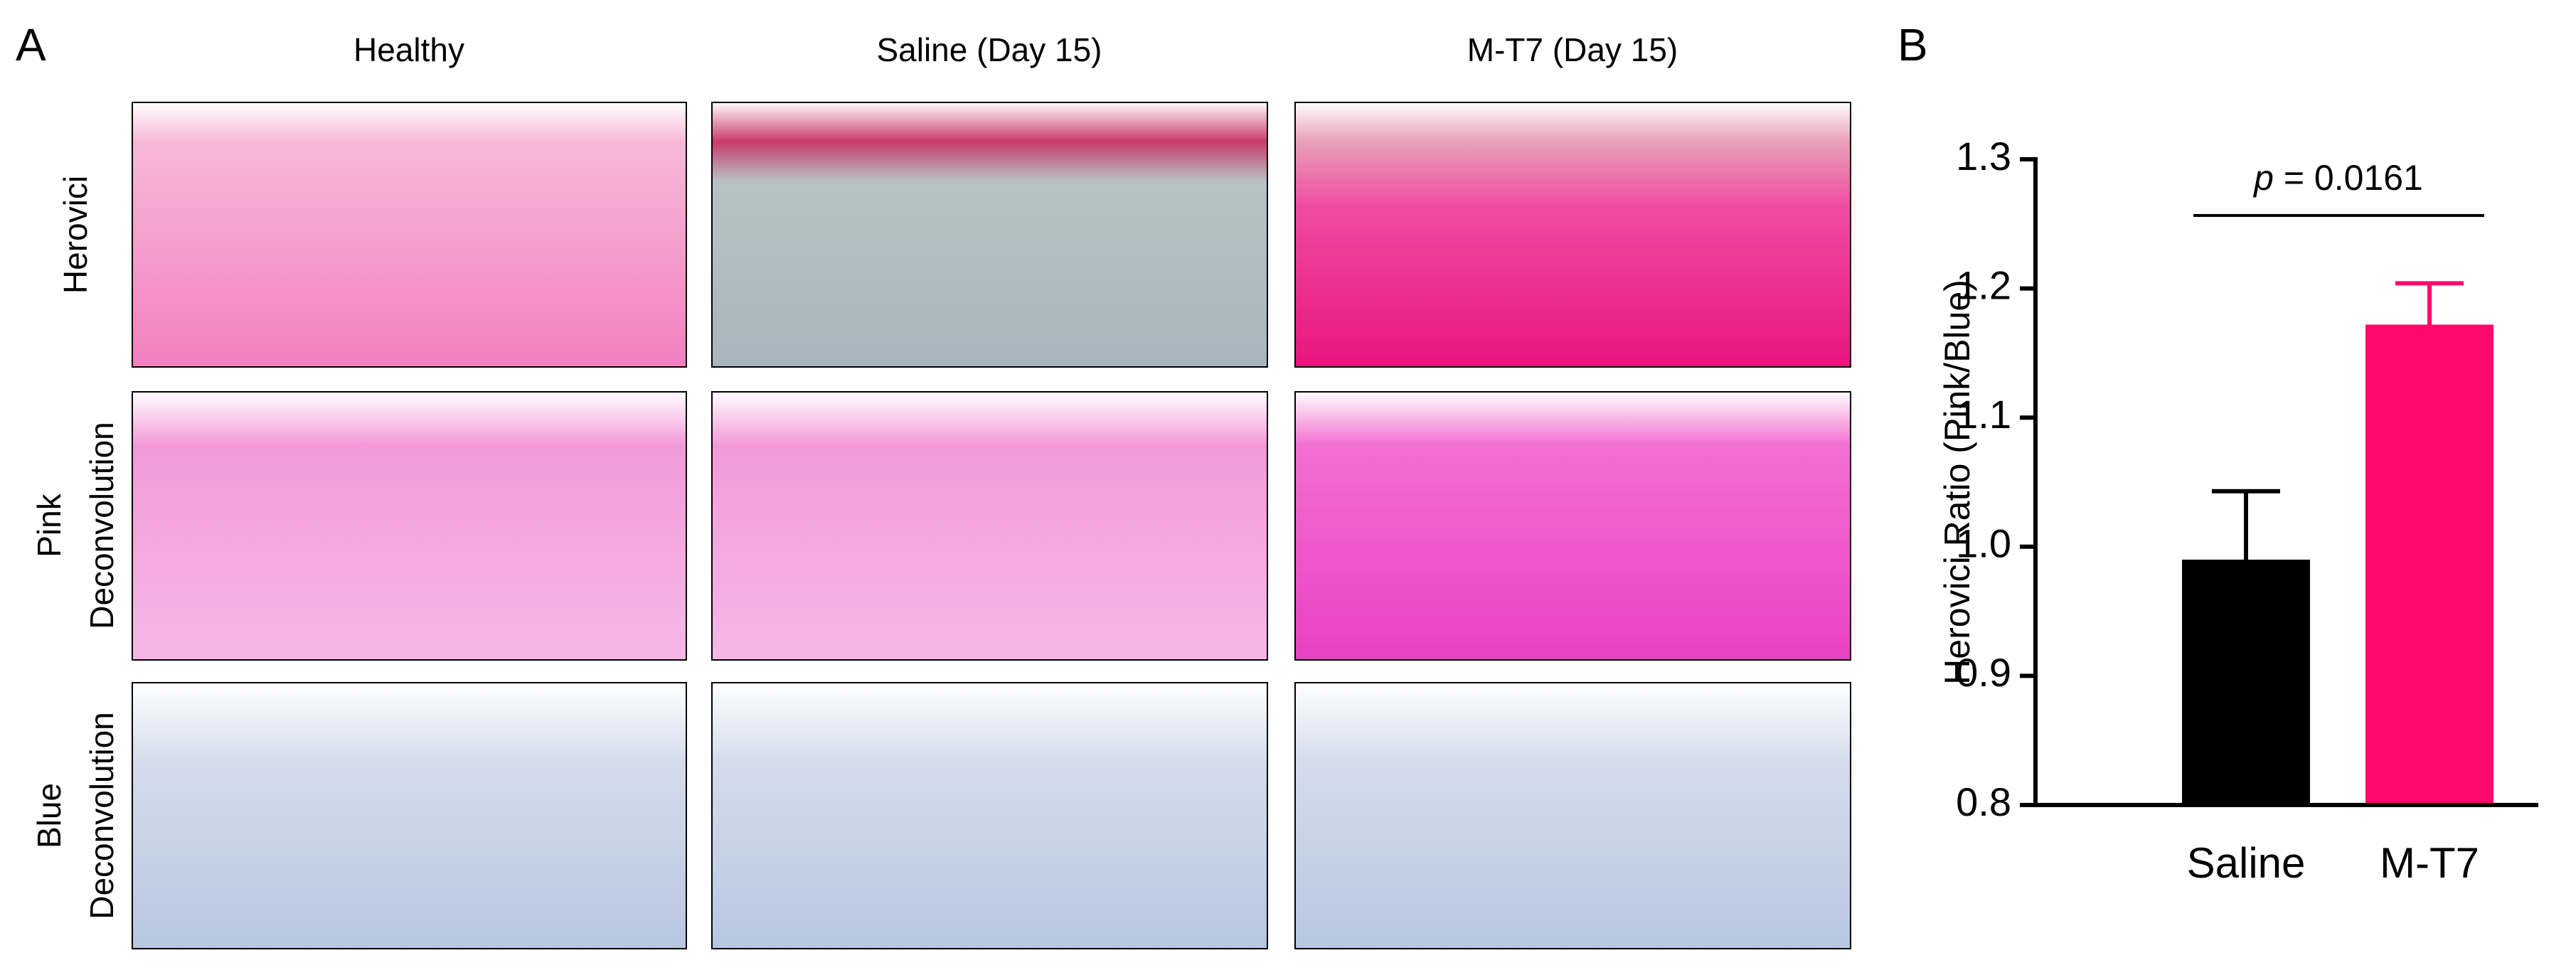 This screenshot has height=970, width=2576. Describe the element at coordinates (1983, 156) in the screenshot. I see `y-tick-label: 1.3` at that location.